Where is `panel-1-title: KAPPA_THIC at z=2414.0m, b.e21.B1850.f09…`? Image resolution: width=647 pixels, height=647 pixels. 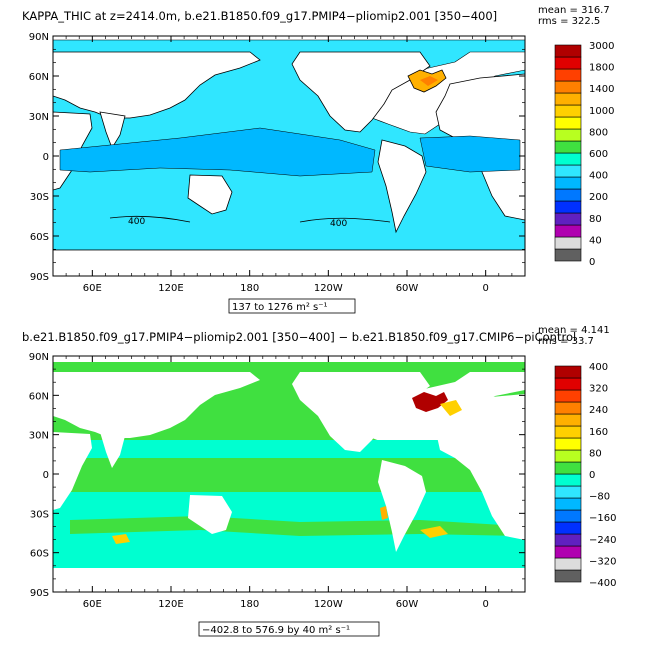 panel-1-title: KAPPA_THIC at z=2414.0m, b.e21.B1850.f09… is located at coordinates (259, 16).